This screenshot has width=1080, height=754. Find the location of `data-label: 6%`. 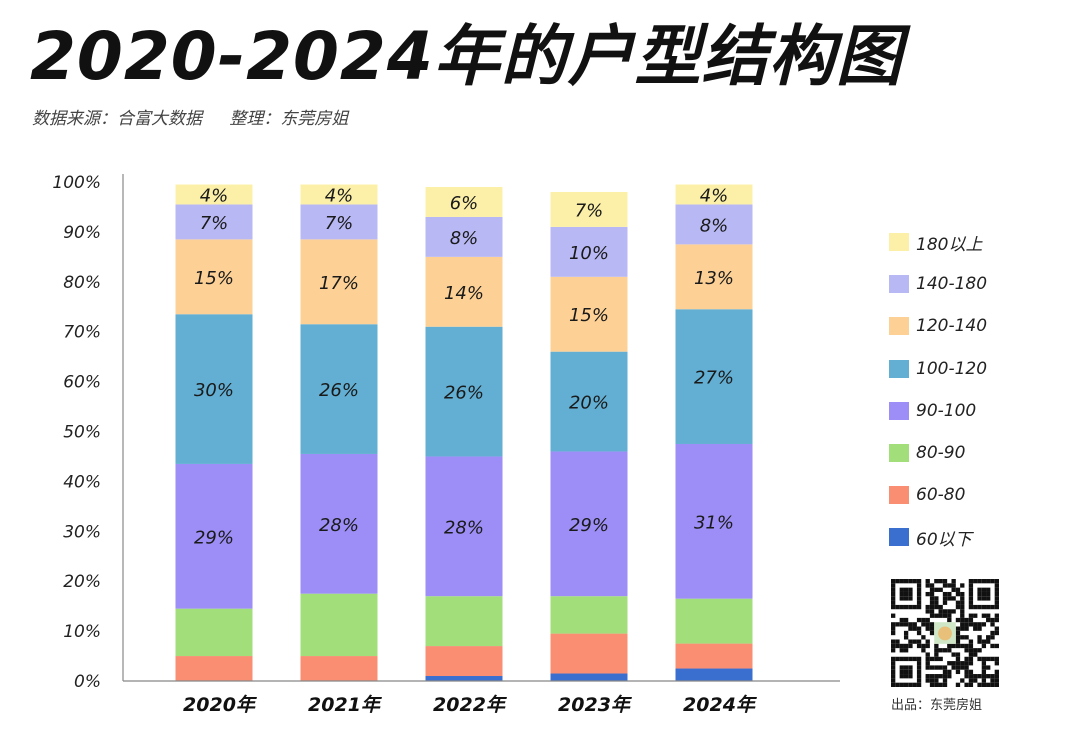

data-label: 6% is located at coordinates (464, 203).